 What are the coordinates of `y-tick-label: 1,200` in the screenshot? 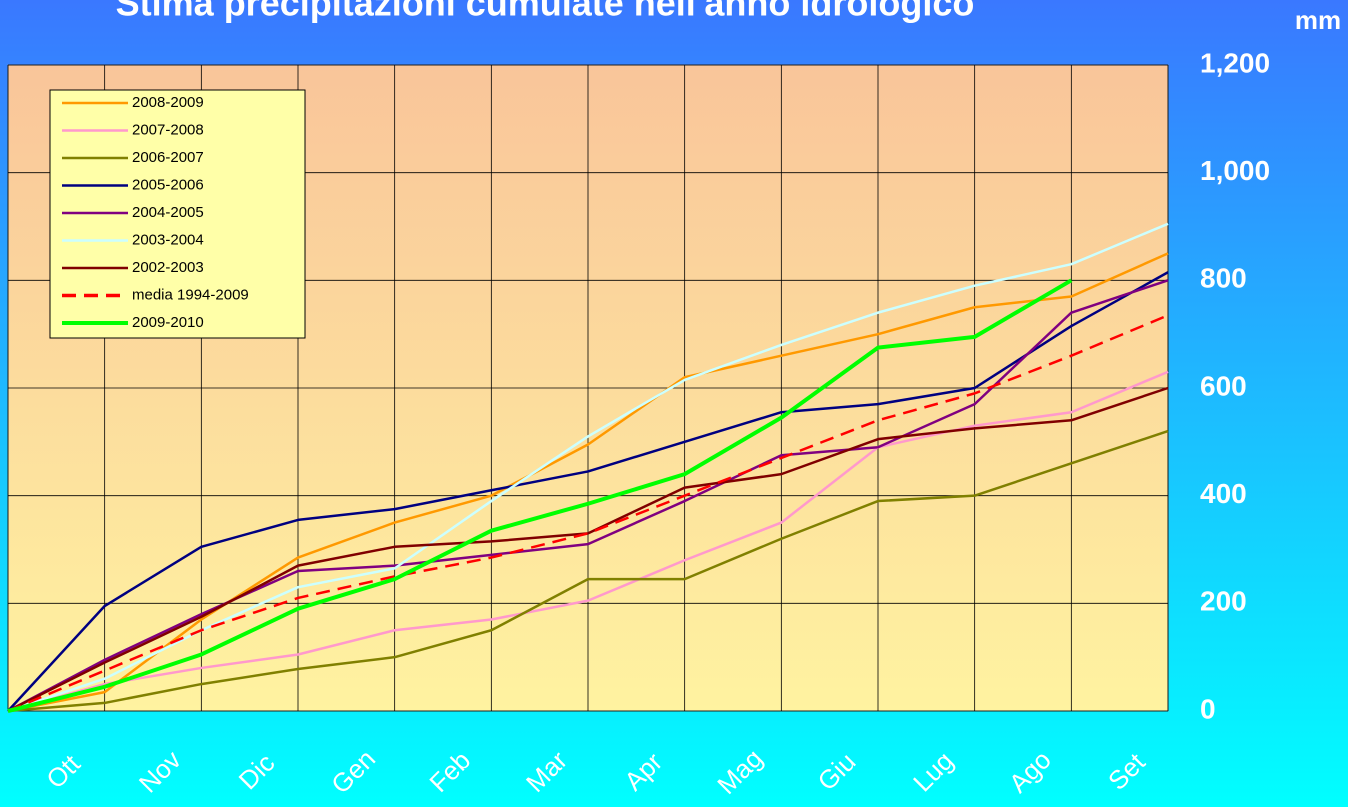 It's located at (1235, 62).